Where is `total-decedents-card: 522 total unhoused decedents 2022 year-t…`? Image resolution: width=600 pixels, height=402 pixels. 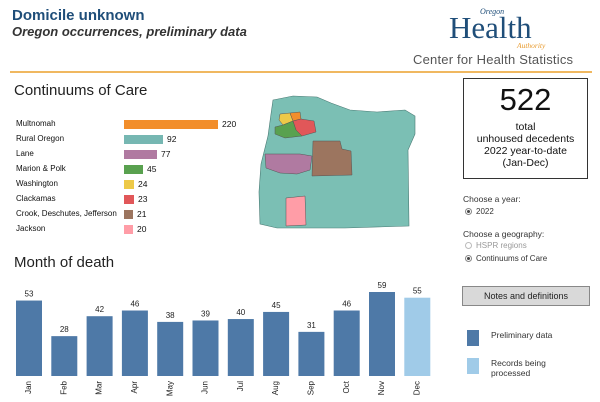
total-decedents-card: 522 total unhoused decedents 2022 year-t… is located at coordinates (525, 128).